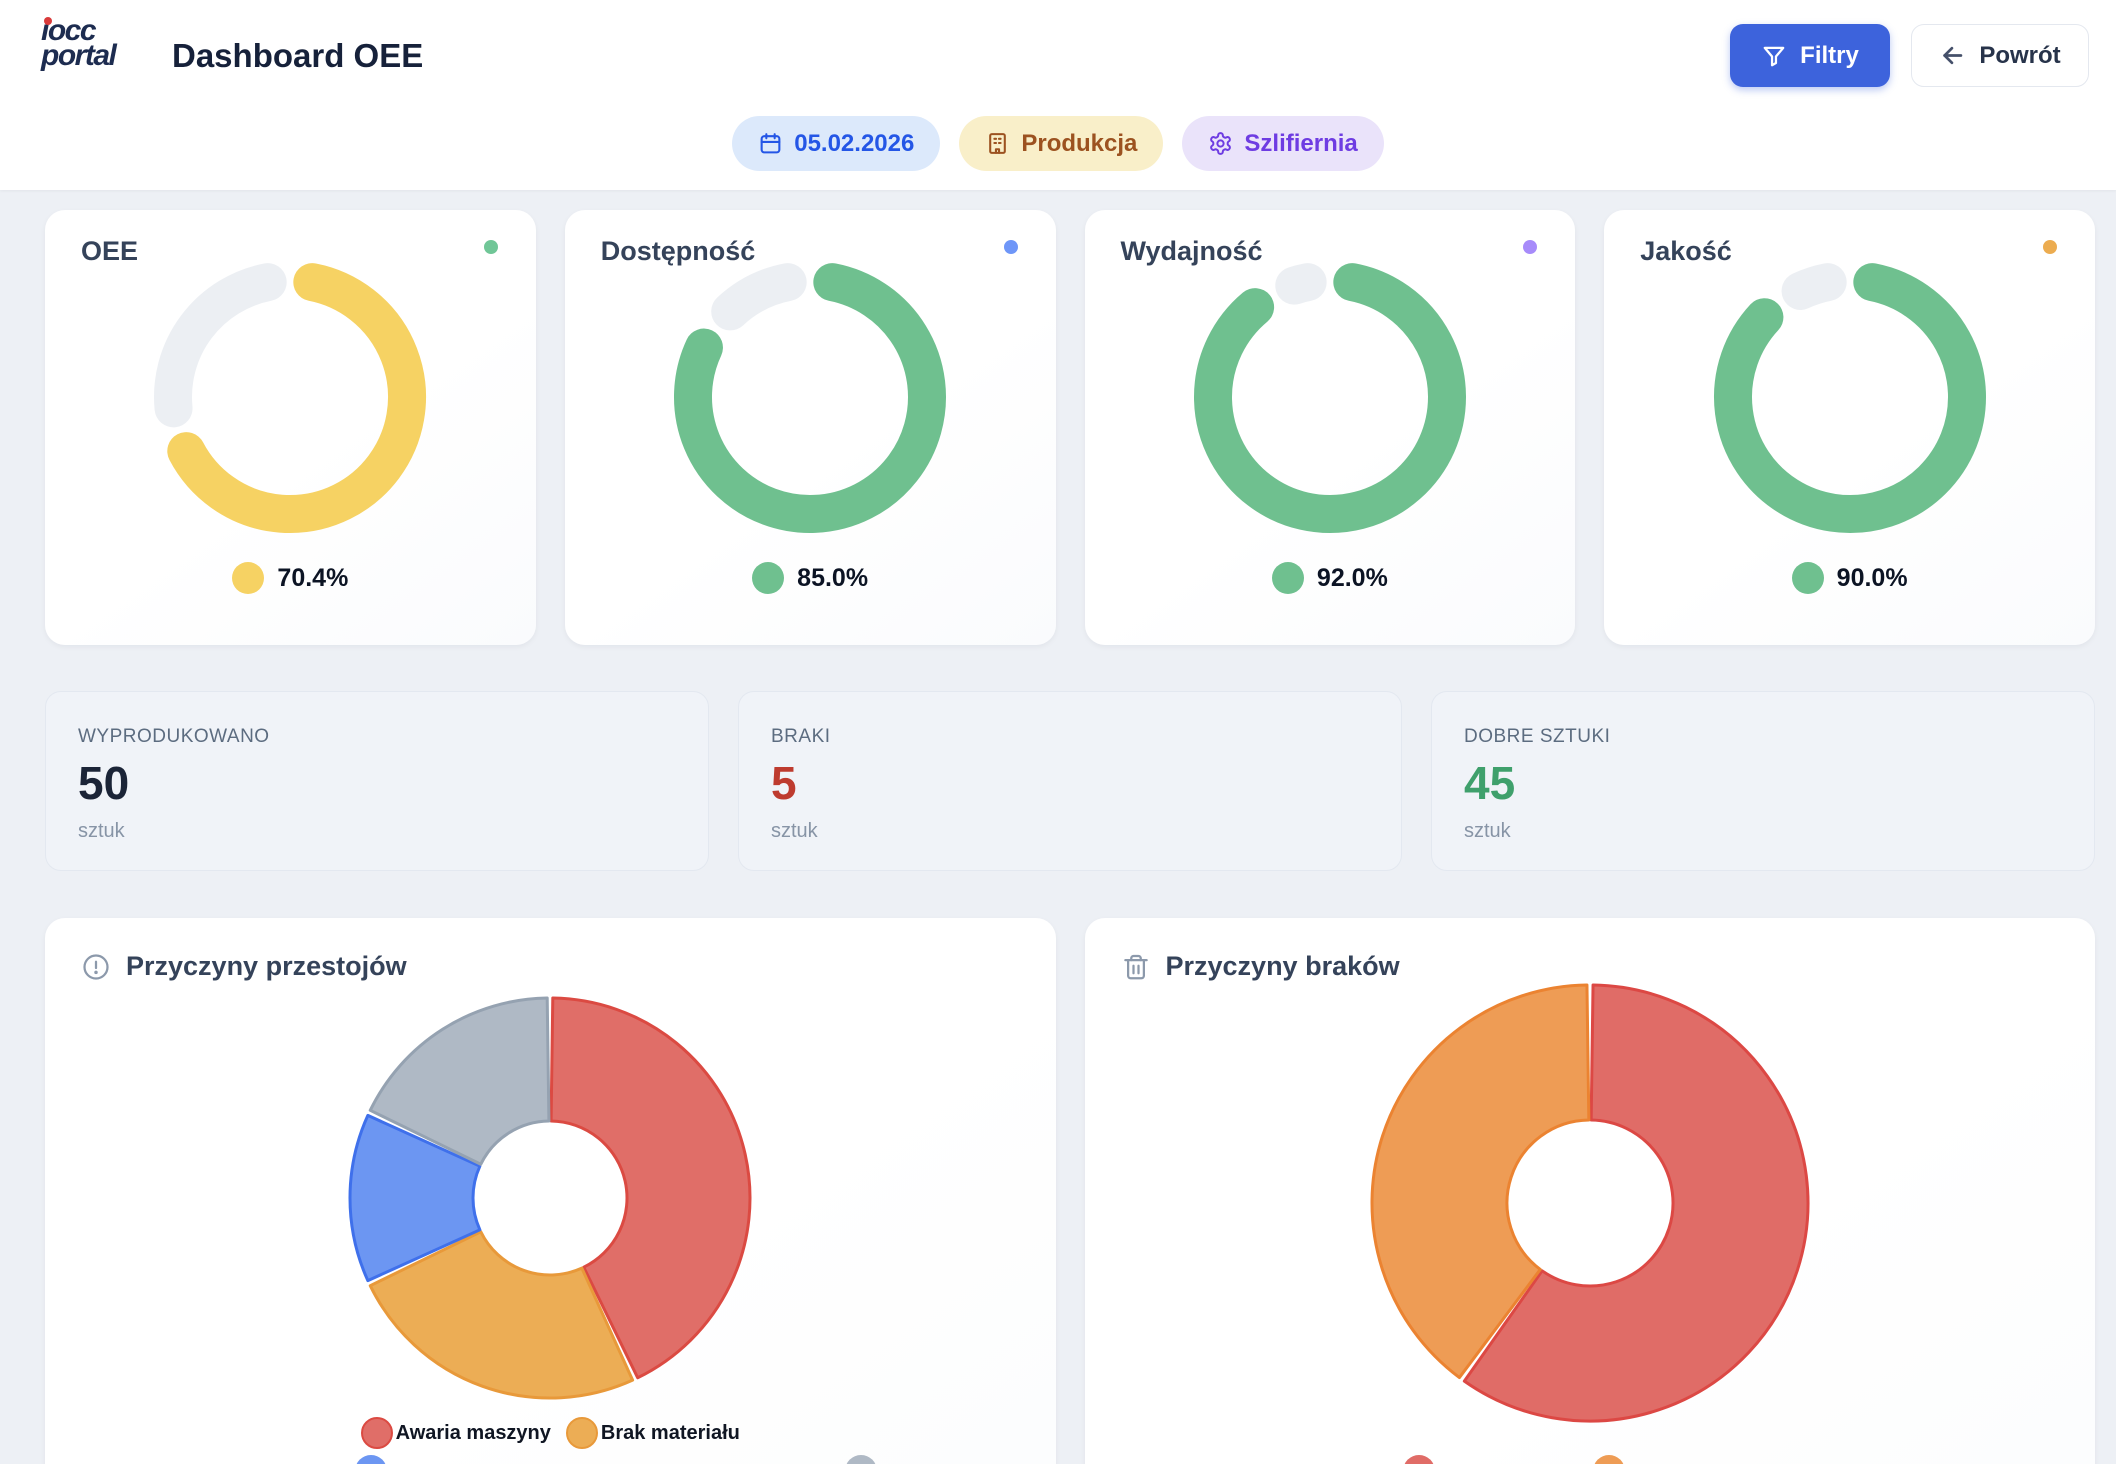  What do you see at coordinates (1352, 577) in the screenshot?
I see `gauge-value: 92.0%` at bounding box center [1352, 577].